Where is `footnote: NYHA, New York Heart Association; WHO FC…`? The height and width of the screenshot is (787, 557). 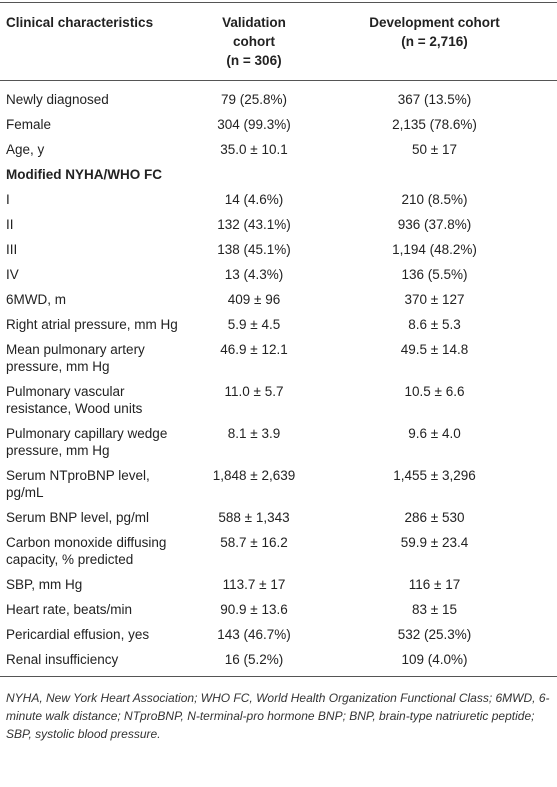 footnote: NYHA, New York Heart Association; WHO FC… is located at coordinates (278, 716).